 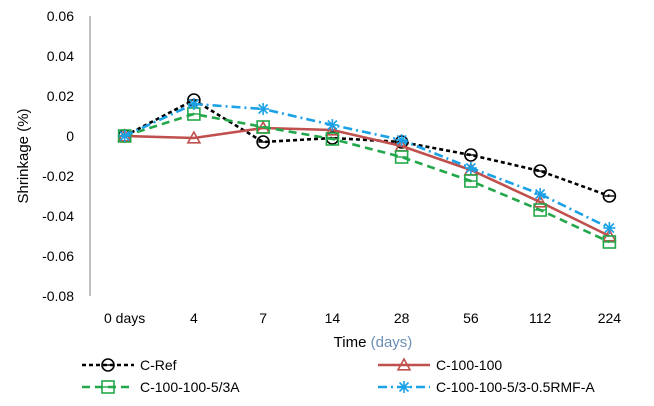 I want to click on y-tick-label: -0.06, so click(x=58, y=256).